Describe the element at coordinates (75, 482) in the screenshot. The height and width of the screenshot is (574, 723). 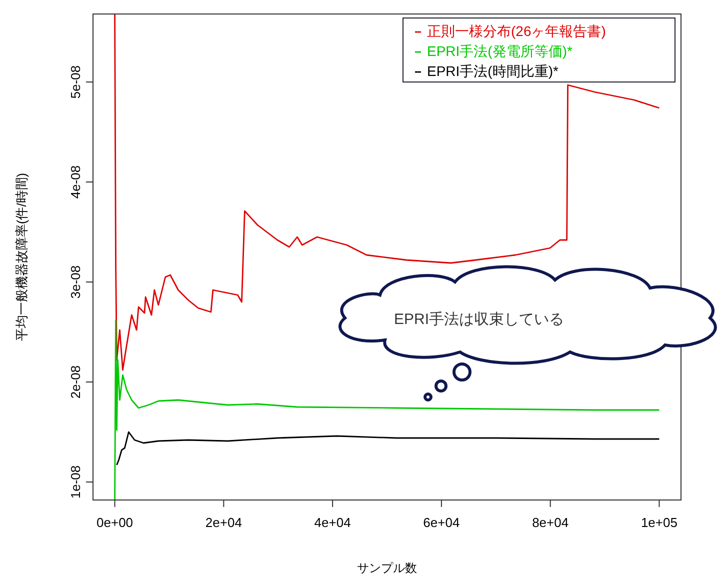
I see `y-tick-label: 1e-08` at that location.